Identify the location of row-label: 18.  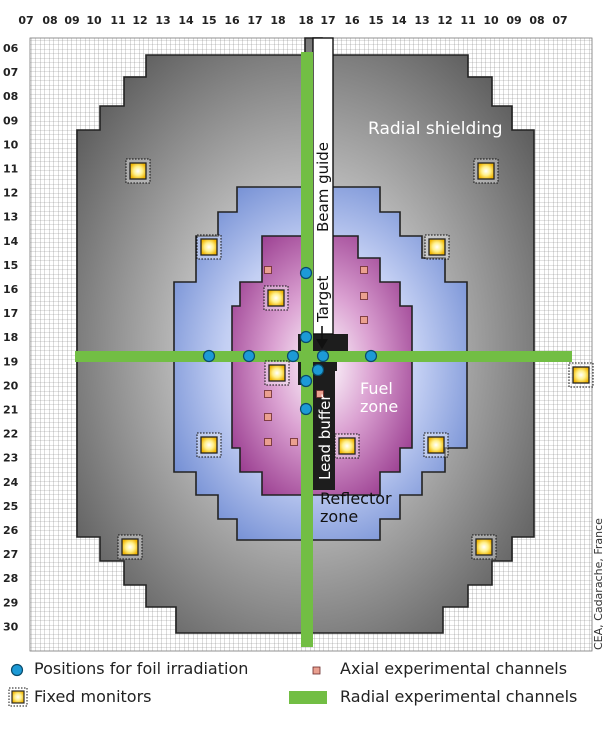
(10, 337).